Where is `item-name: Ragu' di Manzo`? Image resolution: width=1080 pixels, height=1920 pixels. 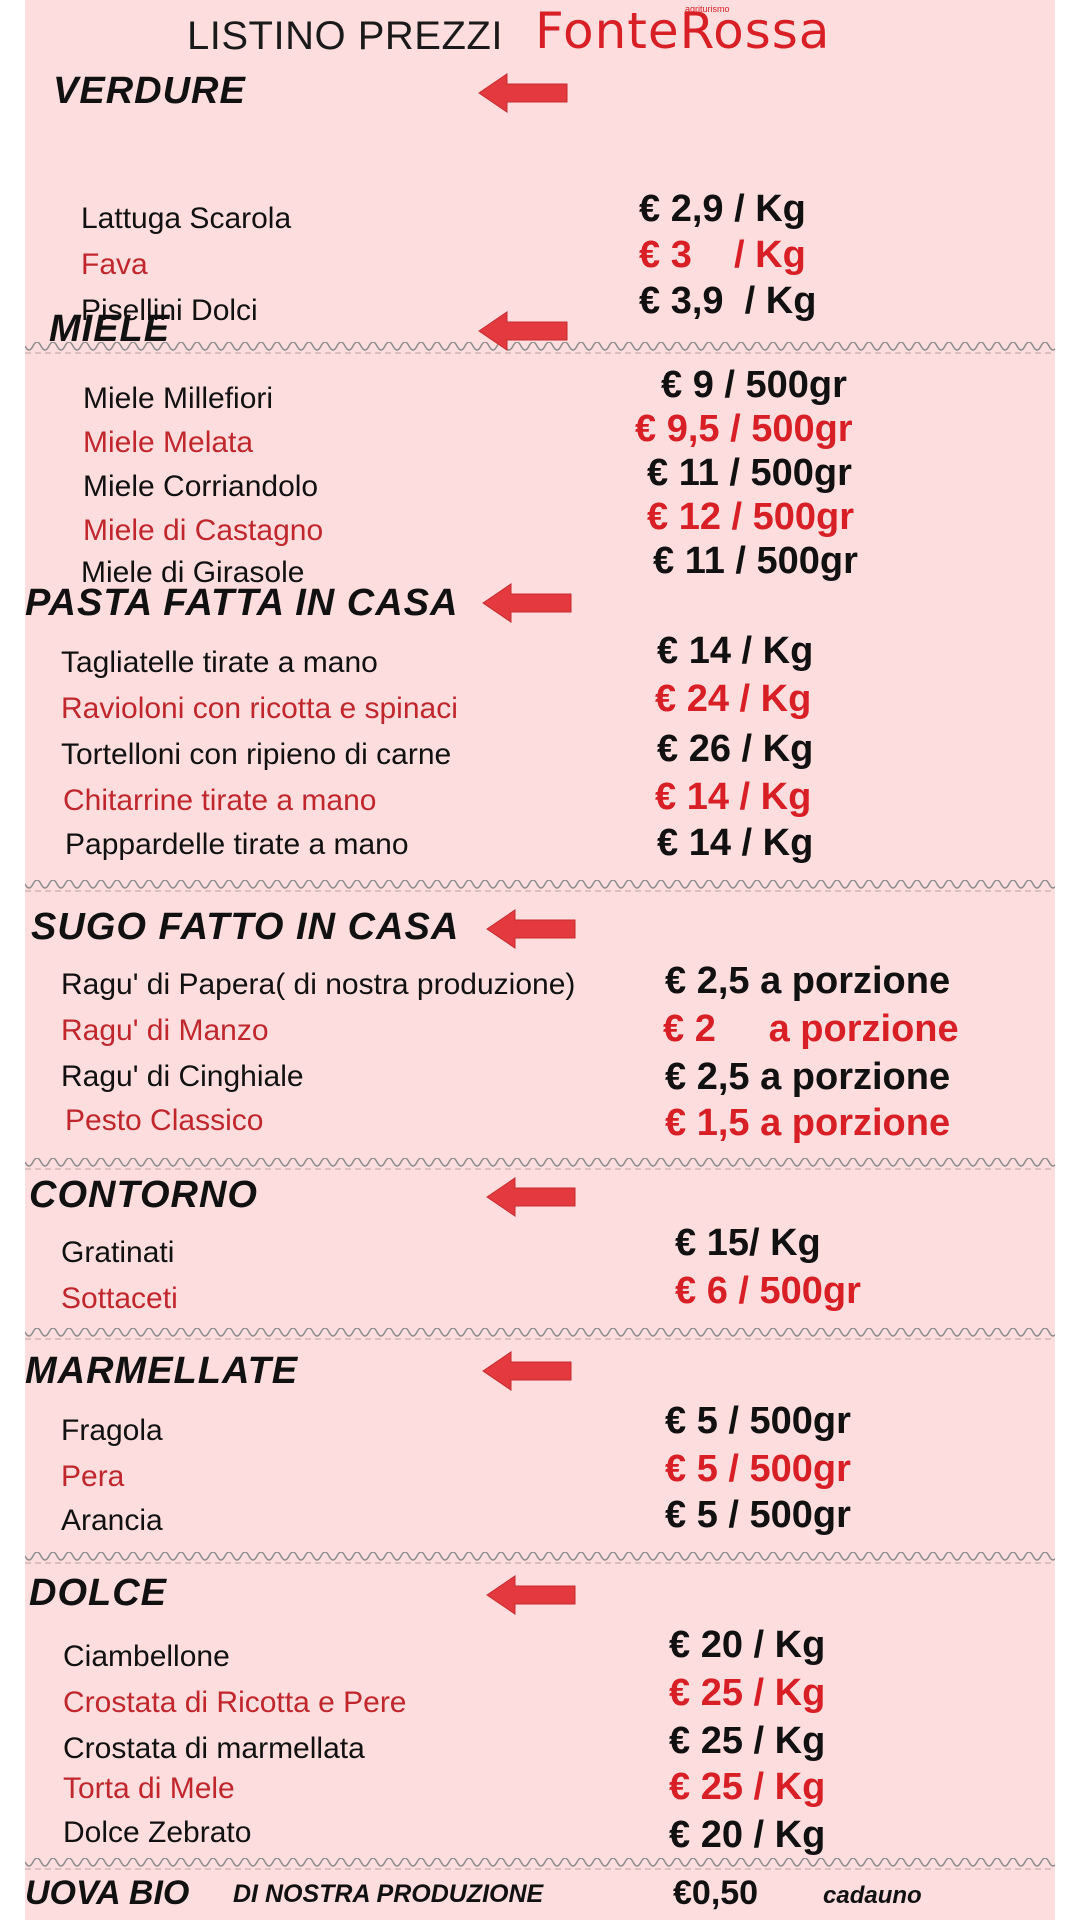 item-name: Ragu' di Manzo is located at coordinates (165, 1030).